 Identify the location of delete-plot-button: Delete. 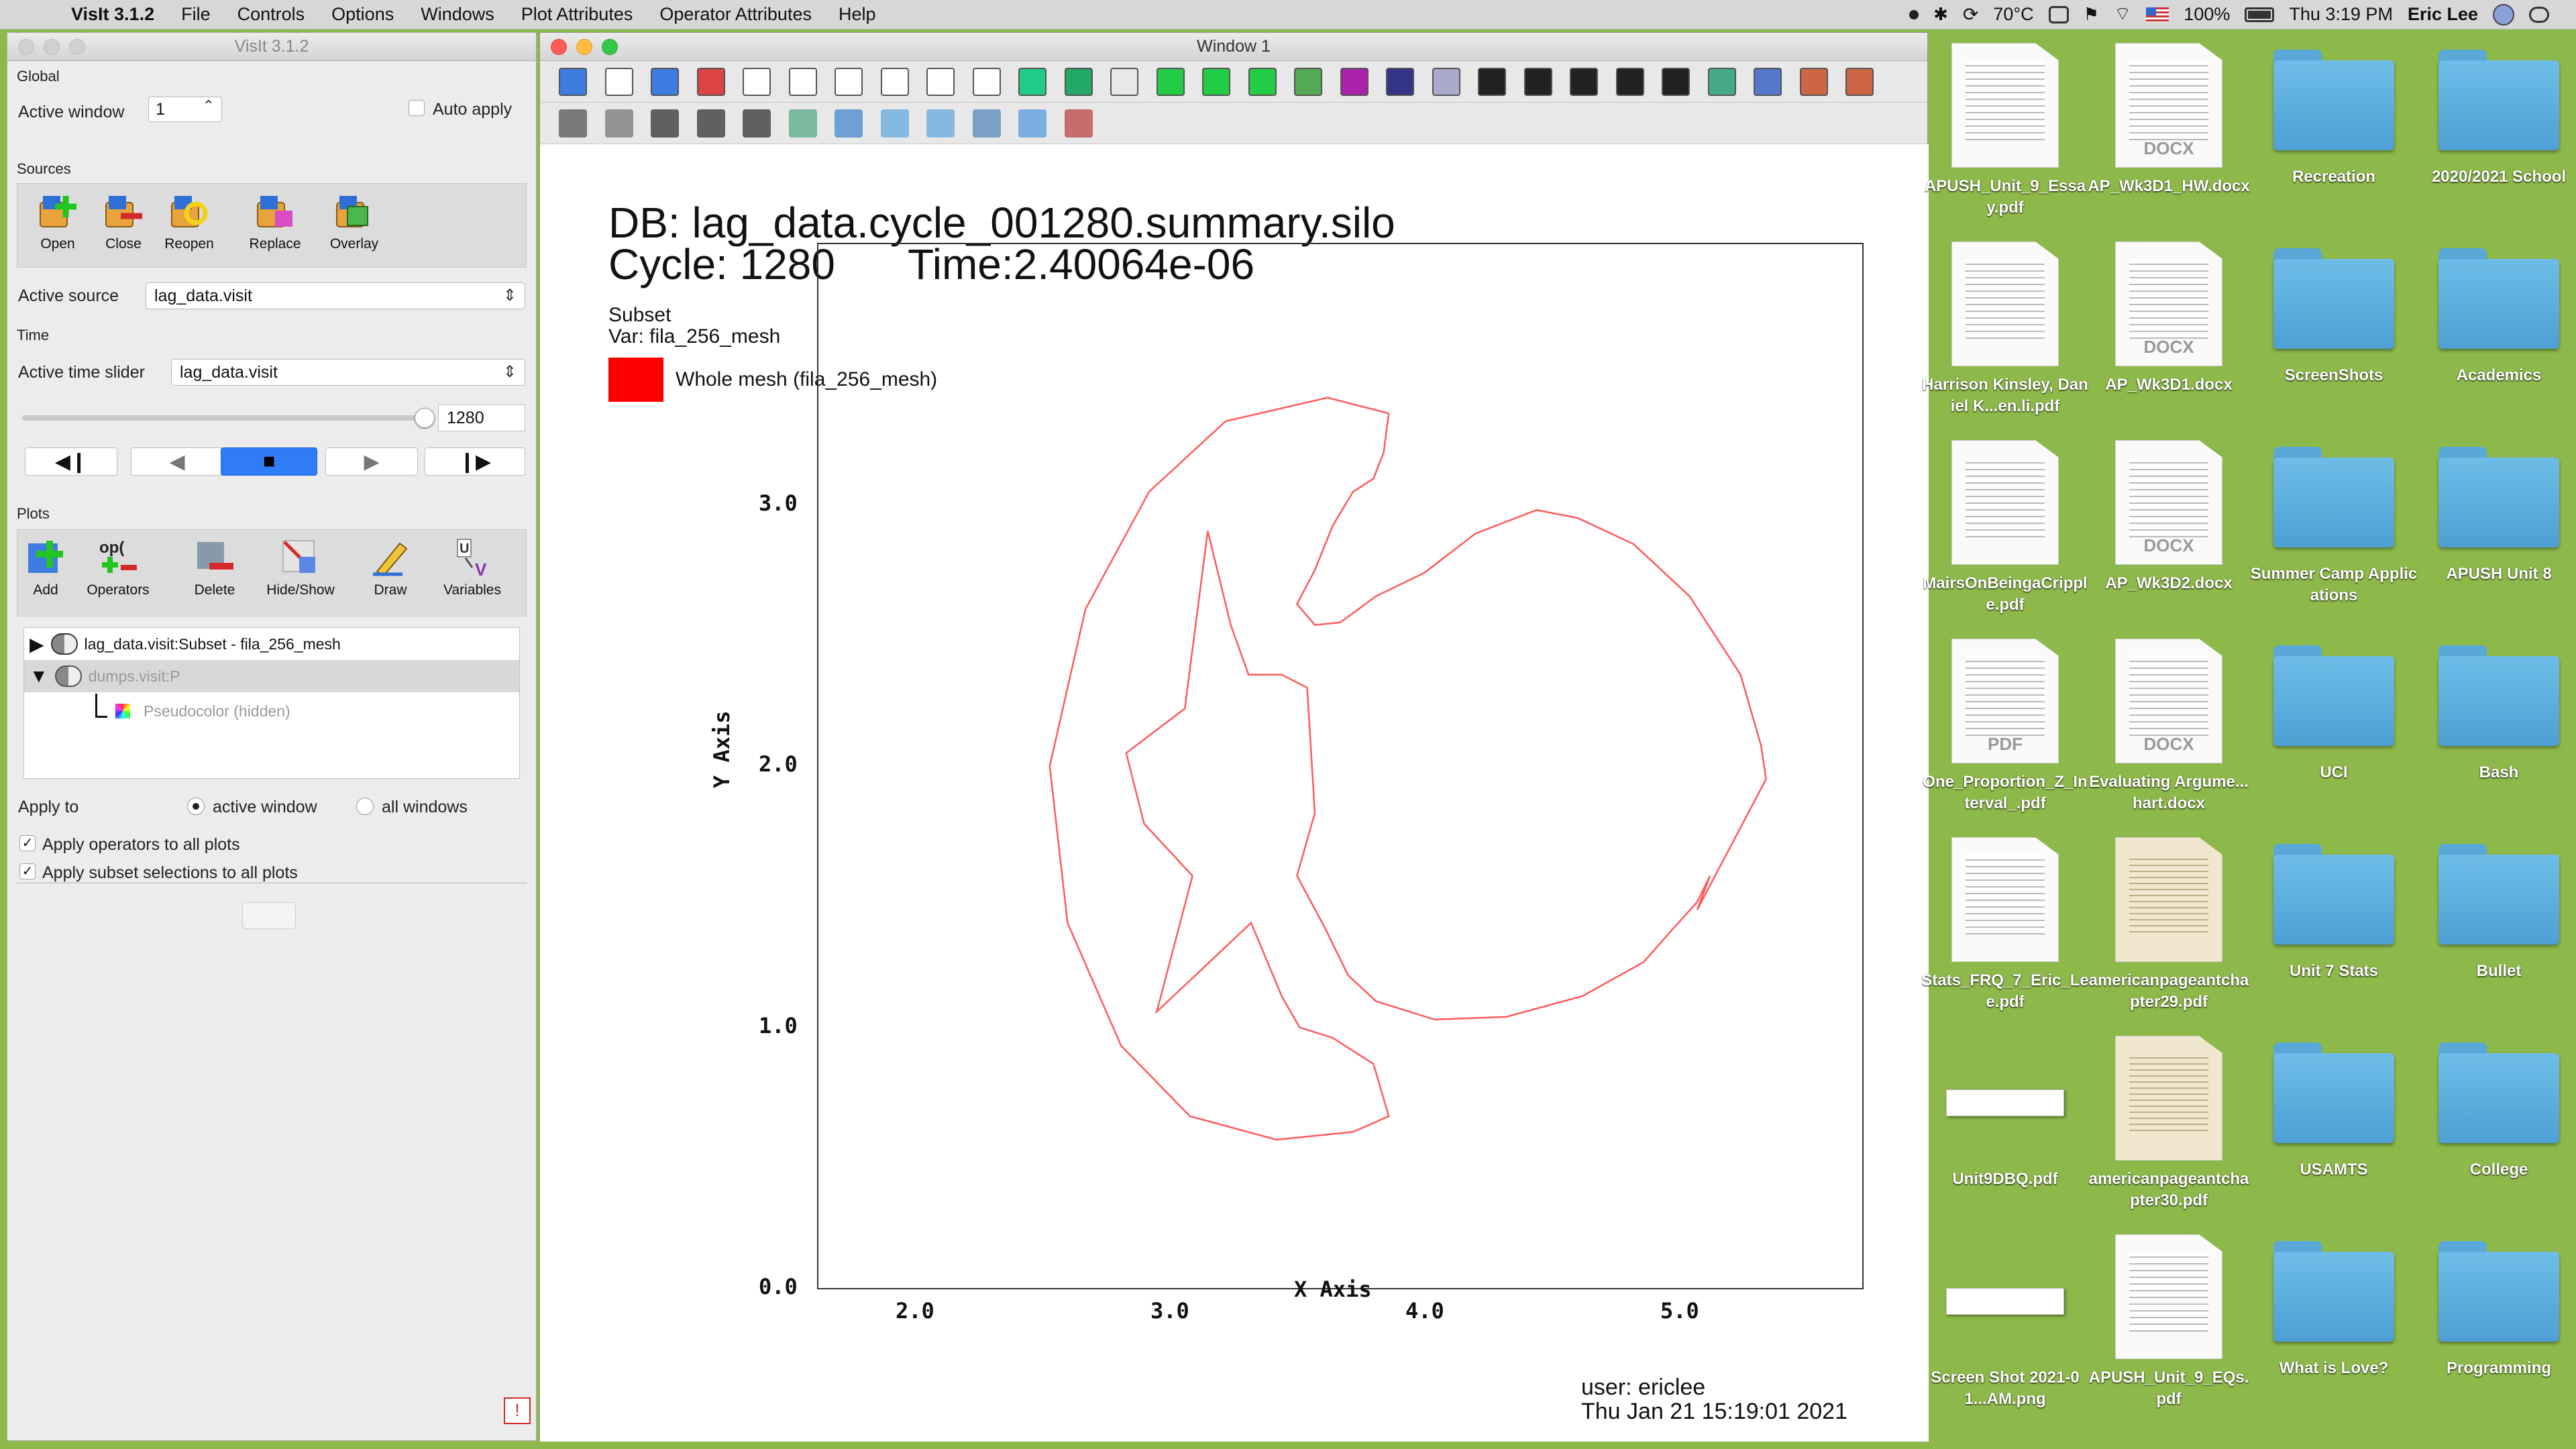
(214, 567).